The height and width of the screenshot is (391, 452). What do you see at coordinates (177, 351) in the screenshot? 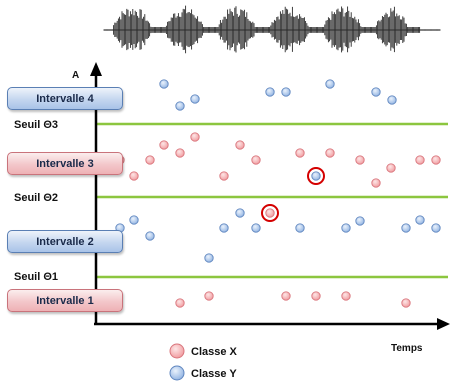
I see `legend-class-x-marker` at bounding box center [177, 351].